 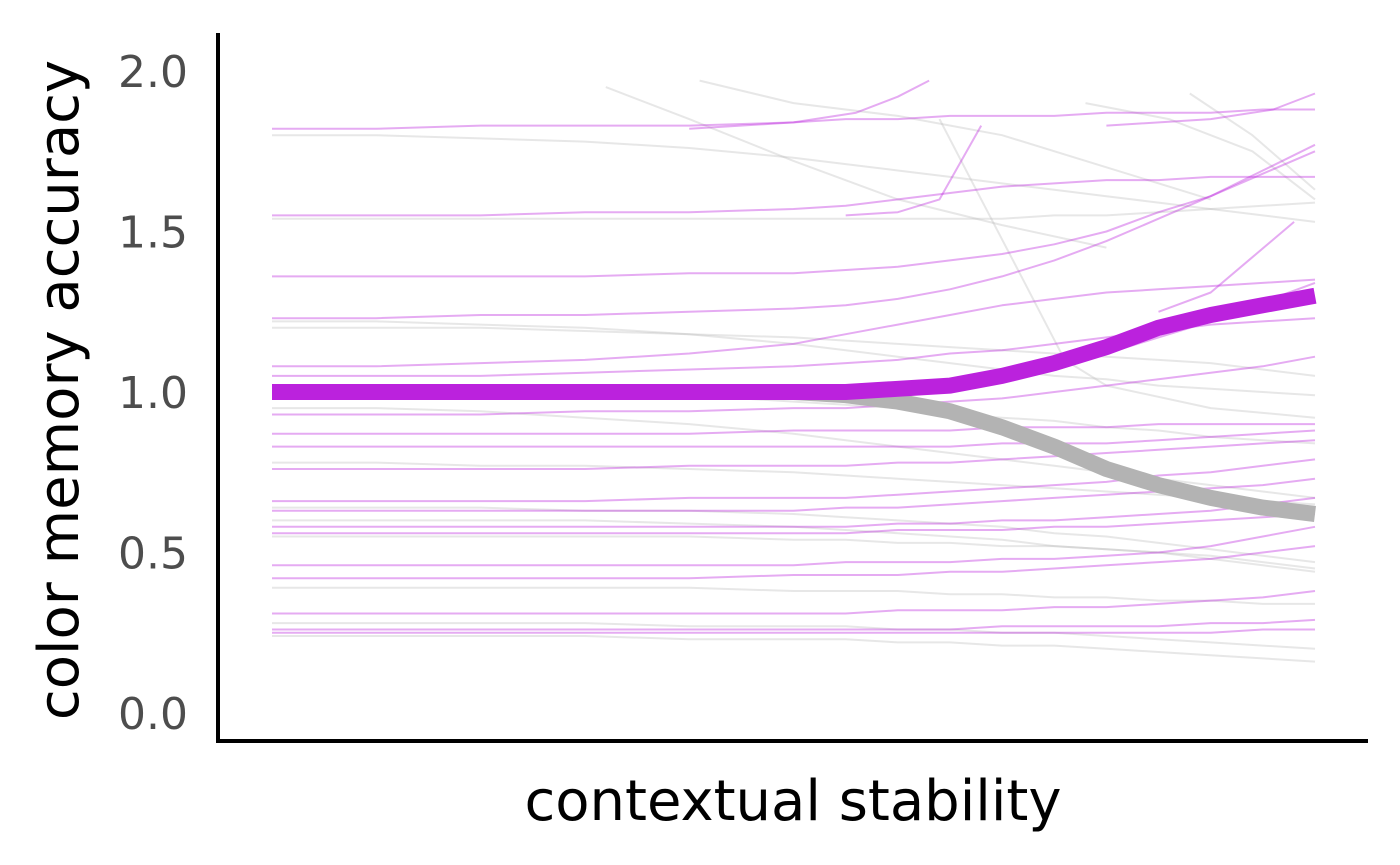 I want to click on purple-mean-line, so click(x=794, y=343).